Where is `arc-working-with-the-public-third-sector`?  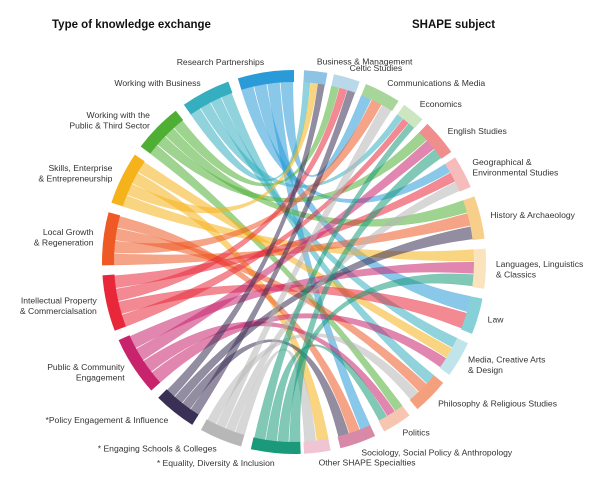
arc-working-with-the-public-third-sector is located at coordinates (162, 132).